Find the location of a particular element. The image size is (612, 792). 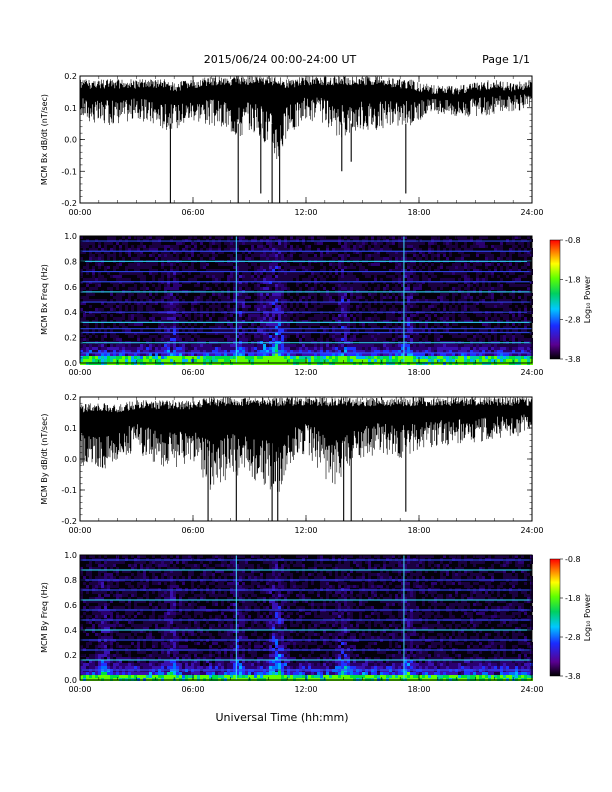

x-axis-label: Universal Time (hh:mm) is located at coordinates (282, 717).